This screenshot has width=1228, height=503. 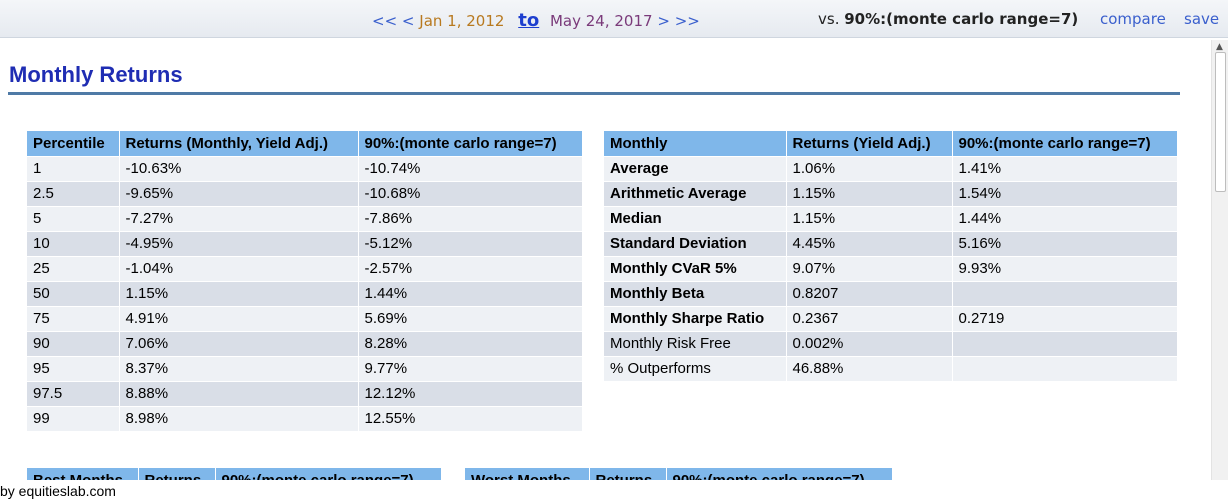 What do you see at coordinates (470, 394) in the screenshot?
I see `benchmark-cell: 12.12%` at bounding box center [470, 394].